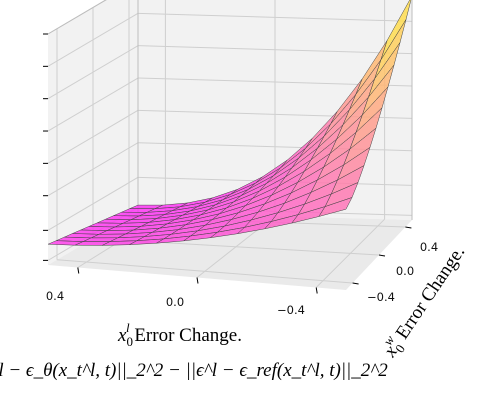 This screenshot has width=503, height=401. I want to click on pane-edge, so click(77, 17).